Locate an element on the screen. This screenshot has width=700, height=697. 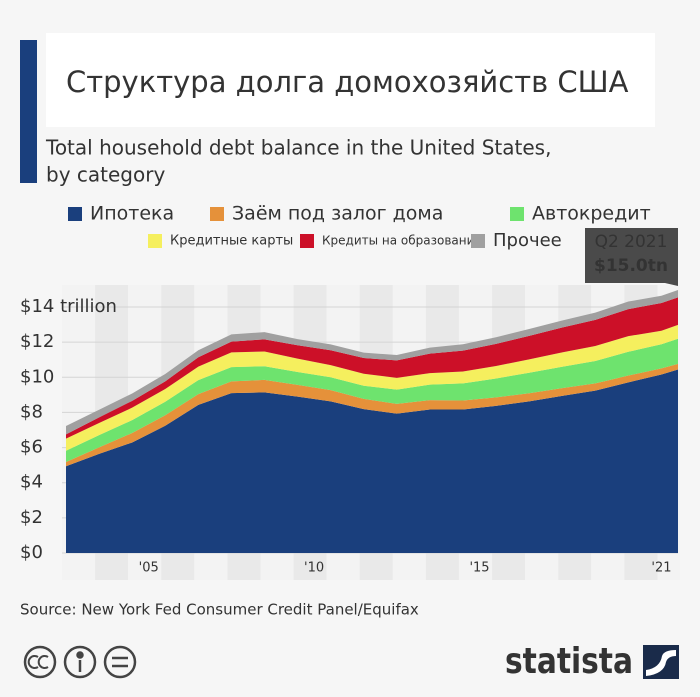
y-tick-label: $4 is located at coordinates (31, 482).